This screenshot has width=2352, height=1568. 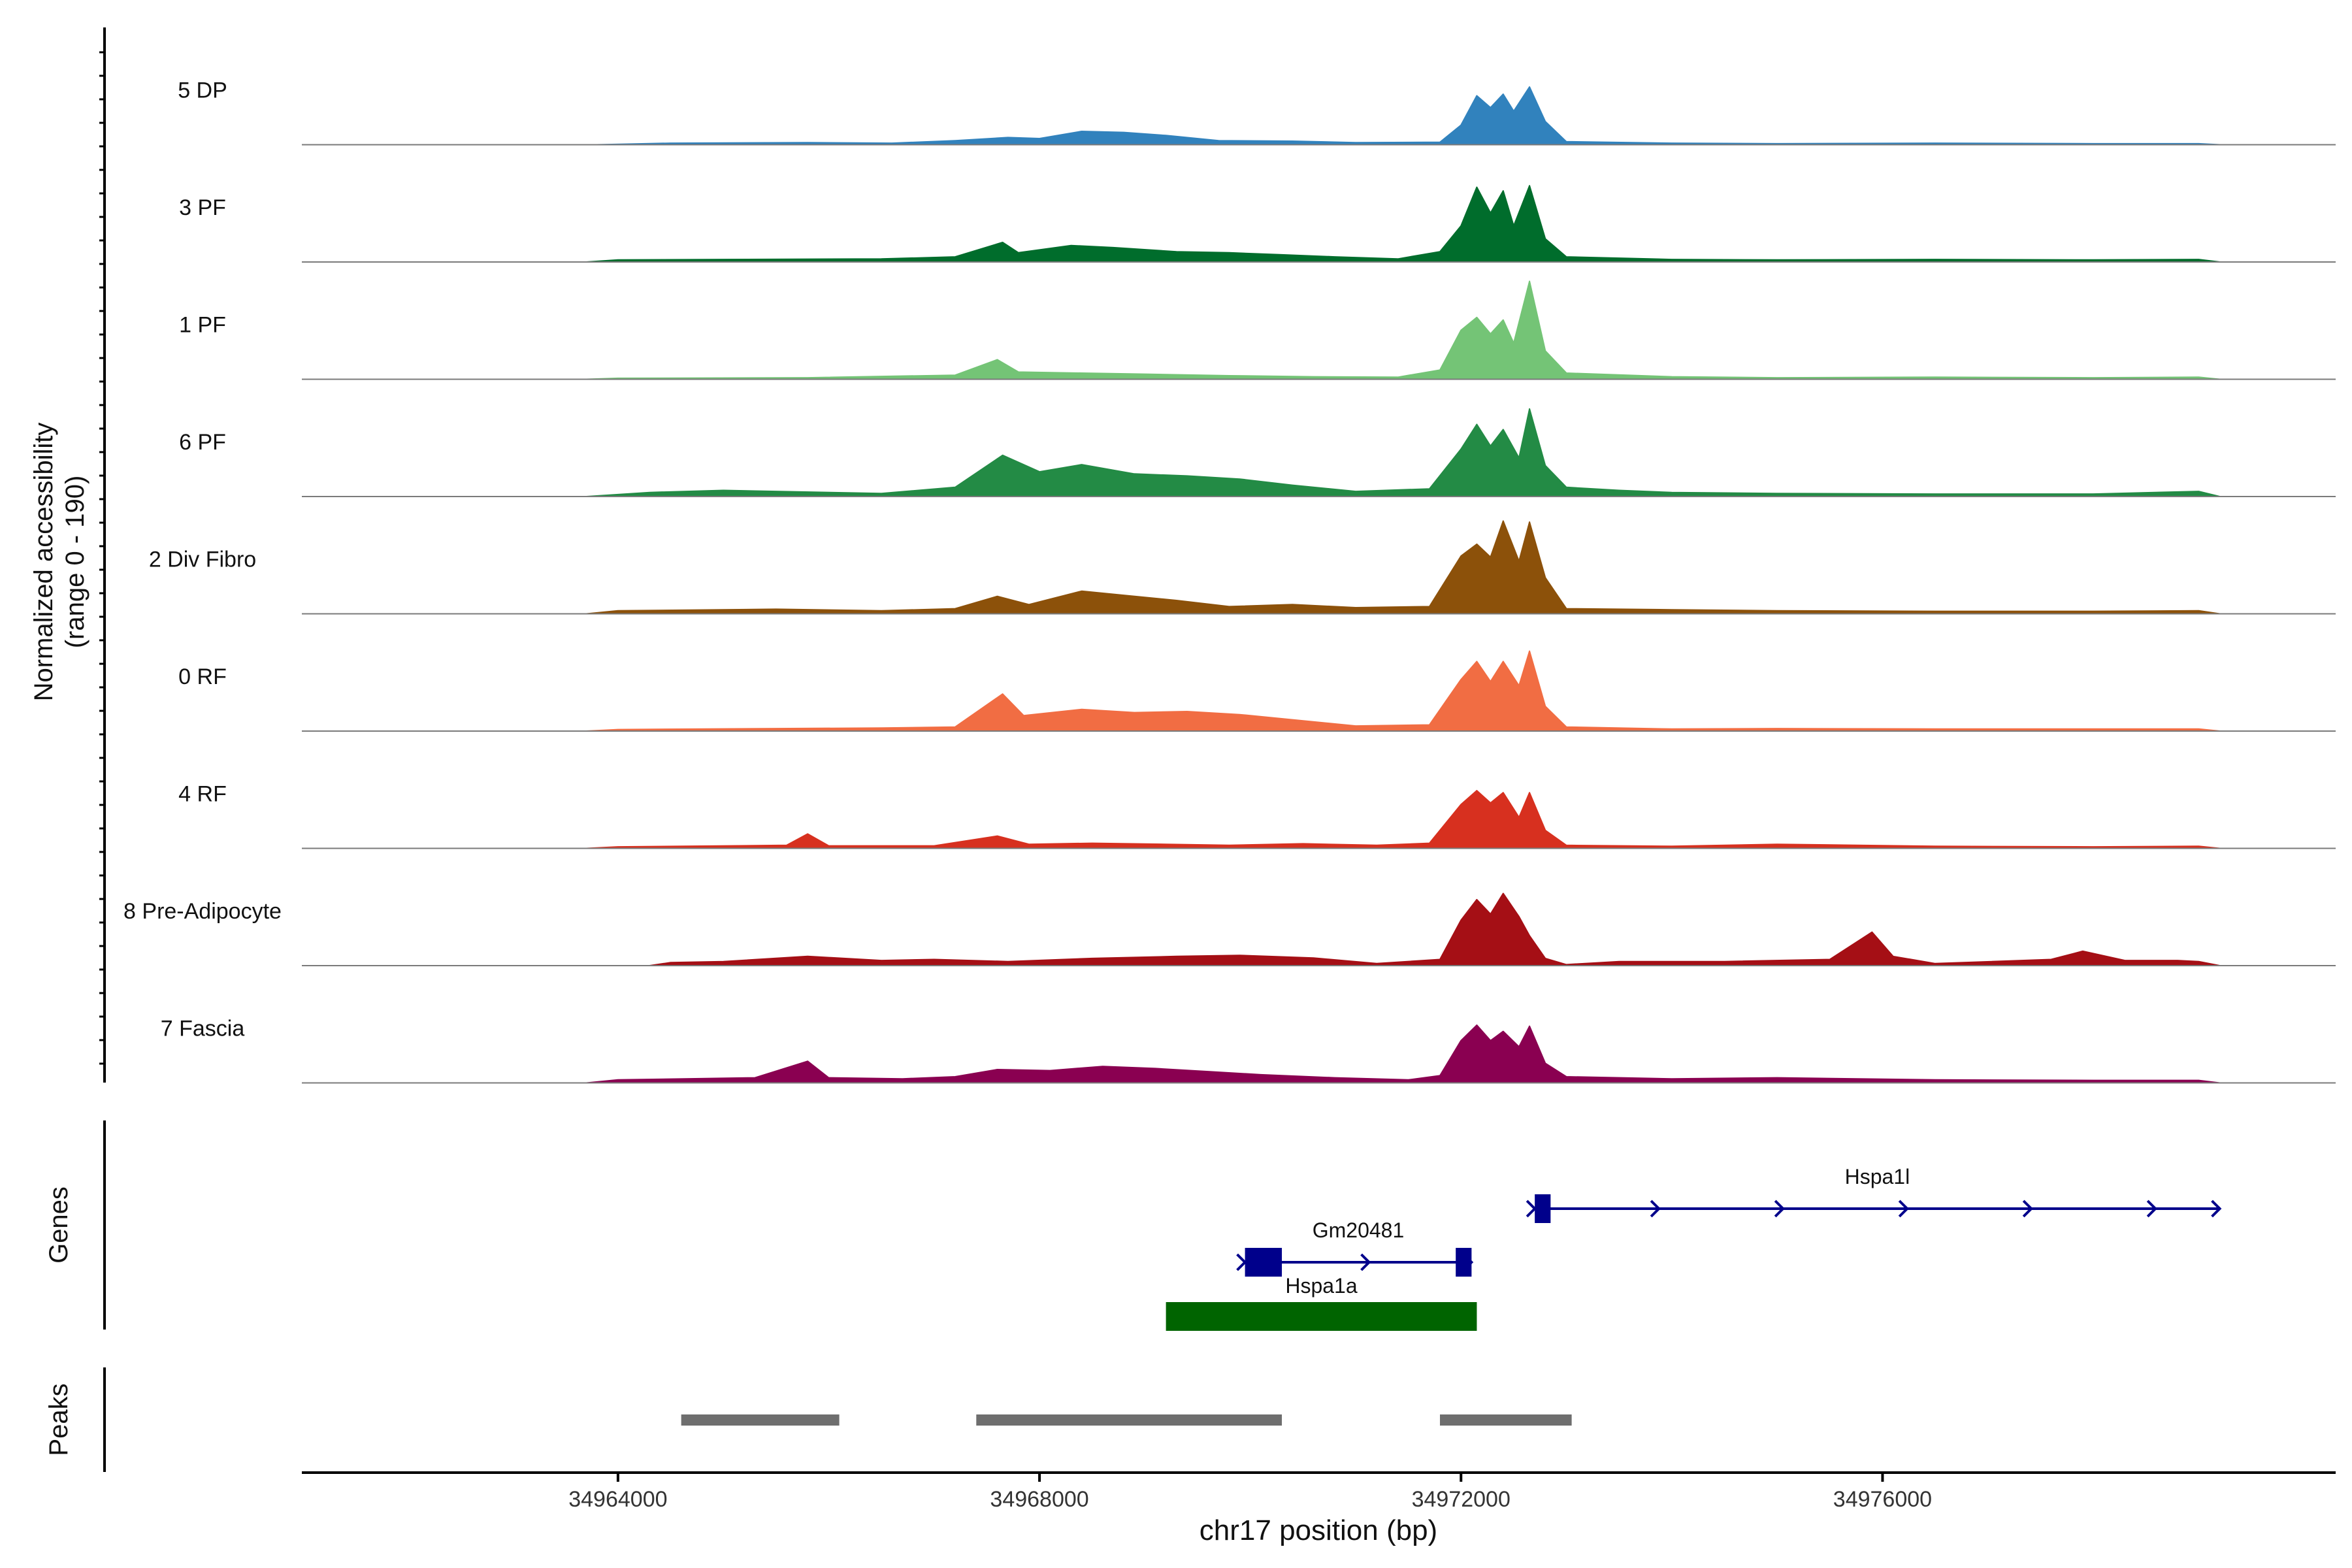 What do you see at coordinates (203, 1029) in the screenshot?
I see `track-label-7-fascia: 7 Fascia` at bounding box center [203, 1029].